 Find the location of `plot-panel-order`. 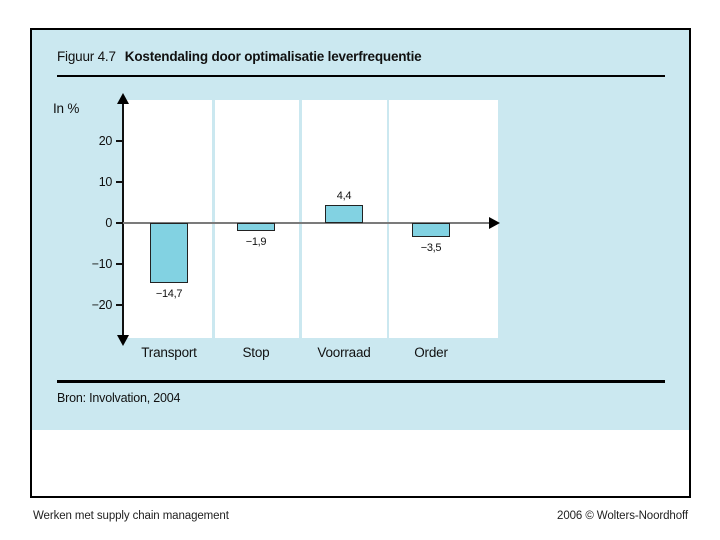

plot-panel-order is located at coordinates (443, 219).